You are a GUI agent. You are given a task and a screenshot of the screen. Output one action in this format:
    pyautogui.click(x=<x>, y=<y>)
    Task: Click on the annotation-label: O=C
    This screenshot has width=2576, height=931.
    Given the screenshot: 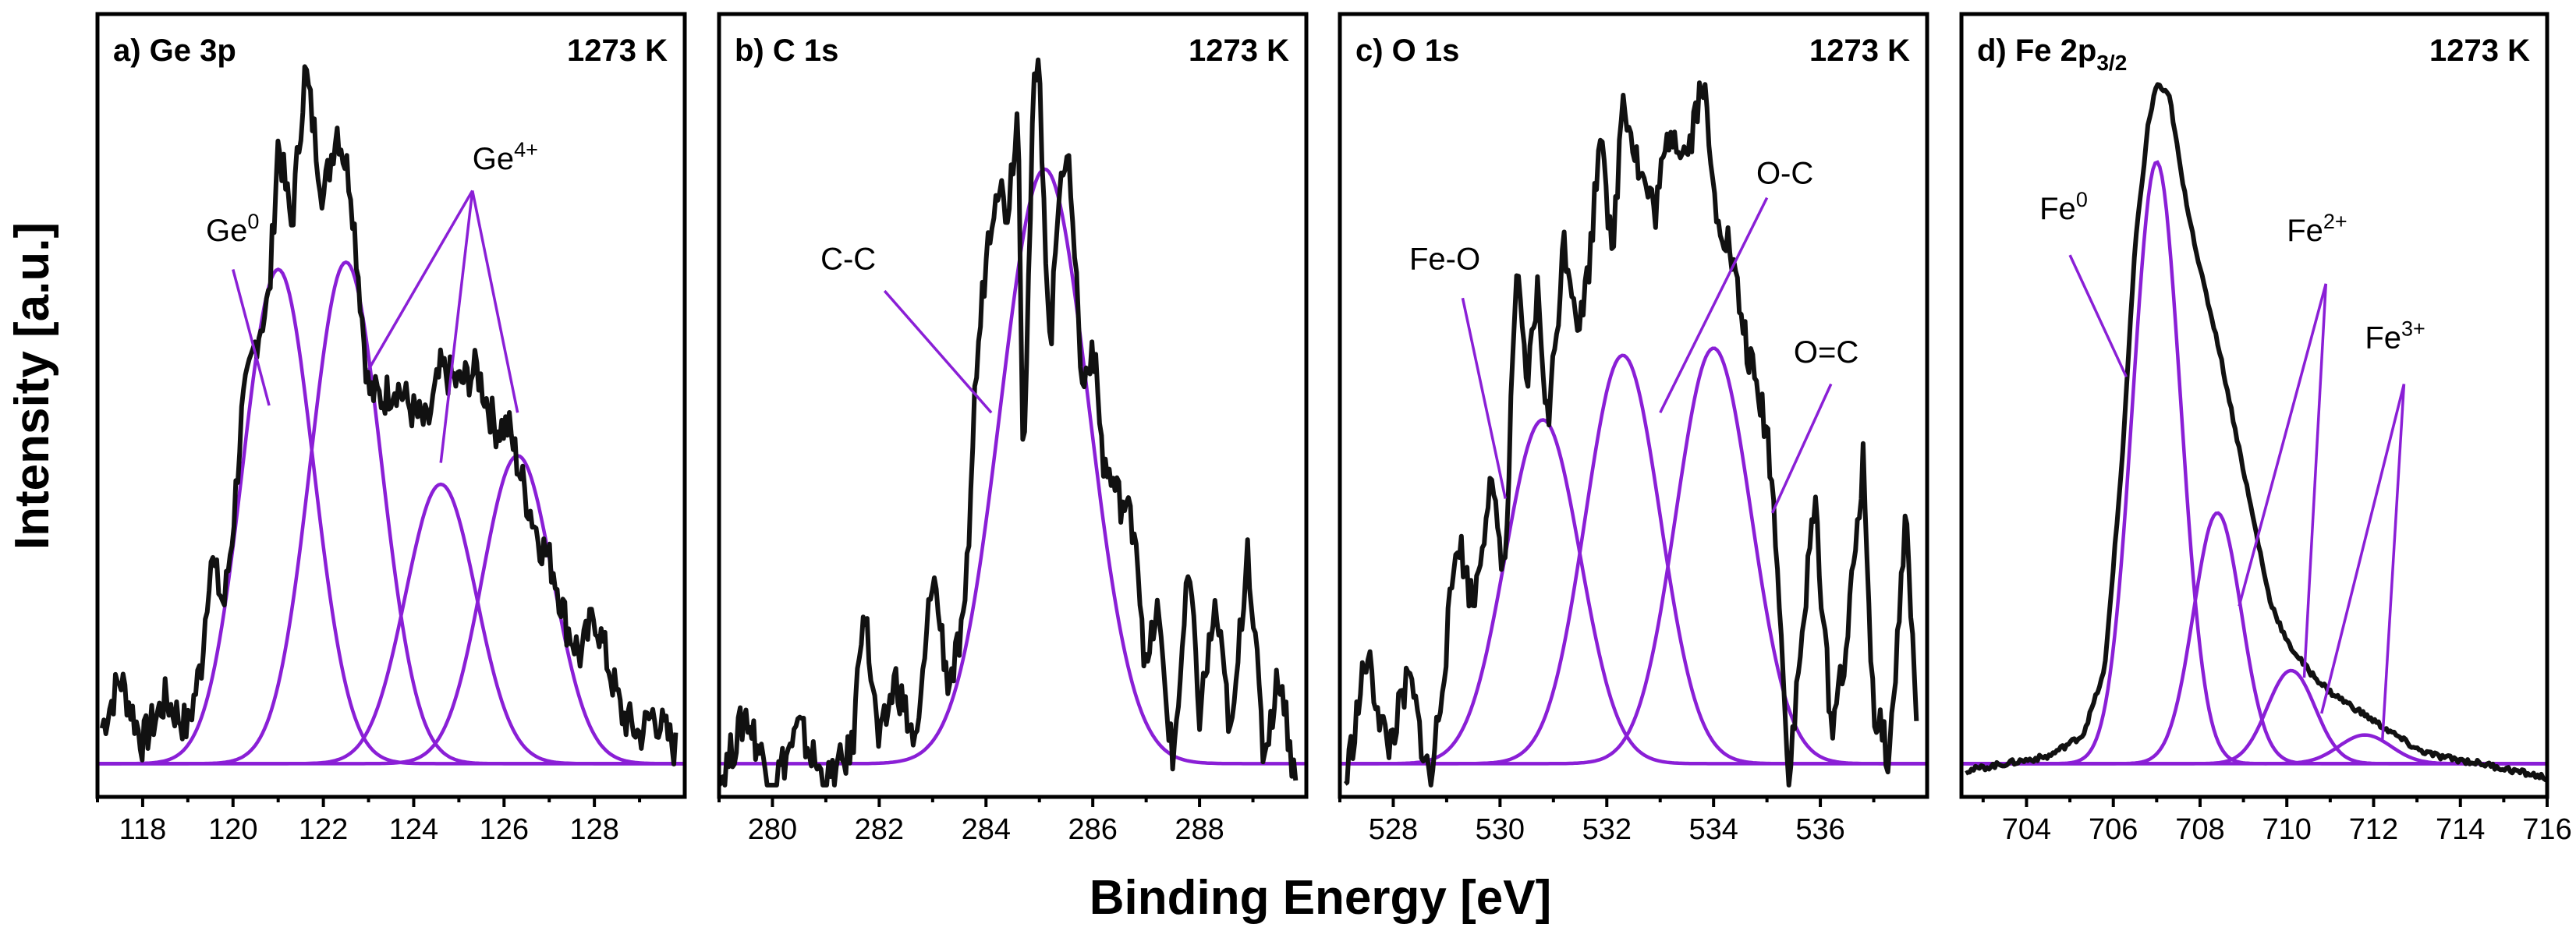 What is the action you would take?
    pyautogui.click(x=1826, y=352)
    